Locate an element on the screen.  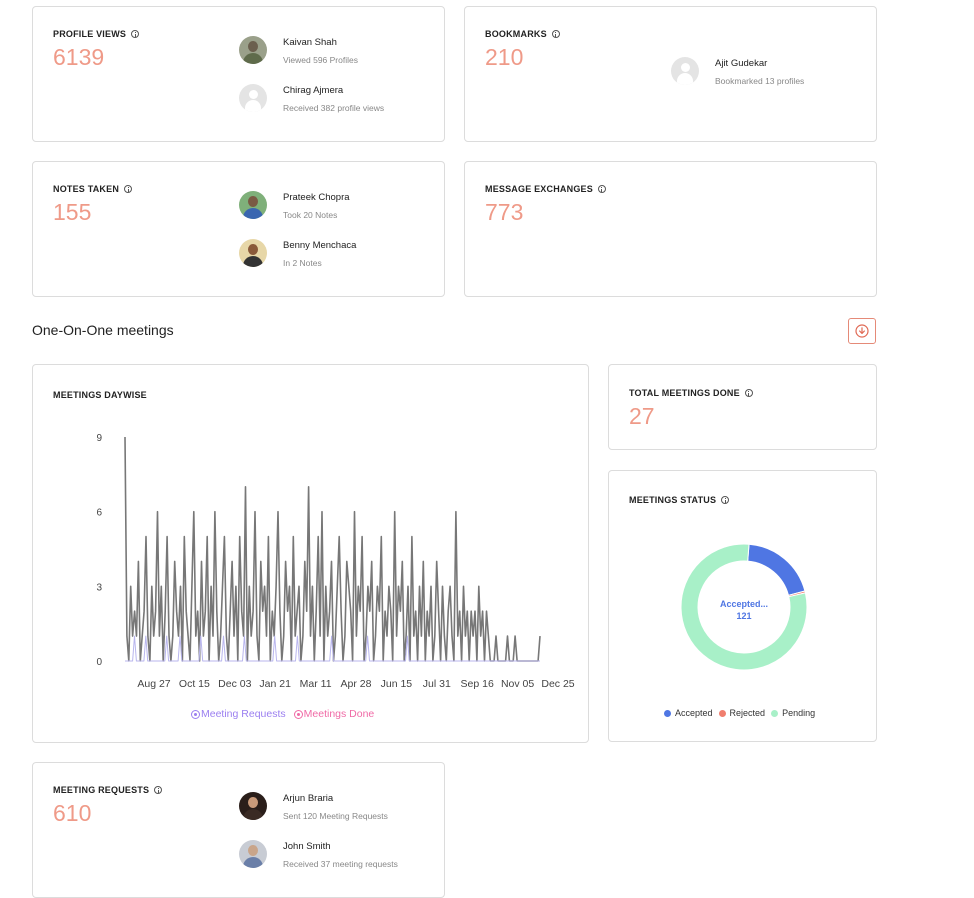
person-name: Arjun Braria is located at coordinates (308, 798).